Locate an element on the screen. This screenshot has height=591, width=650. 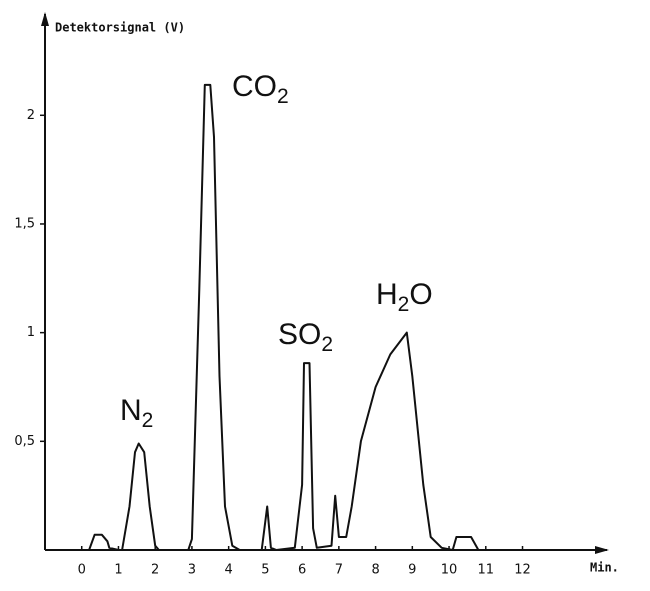
x-tick-label: 4 is located at coordinates (229, 570).